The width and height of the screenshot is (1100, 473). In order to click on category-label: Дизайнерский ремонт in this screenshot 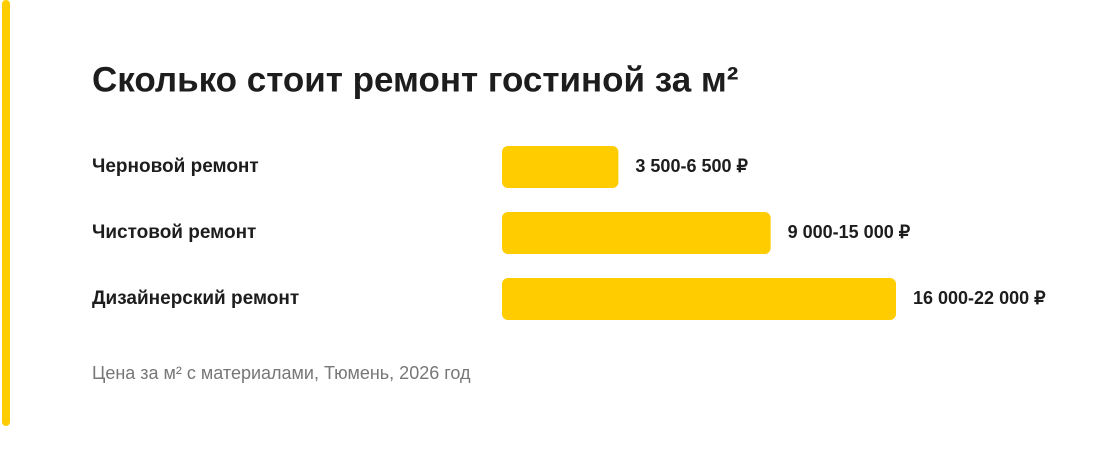, I will do `click(195, 298)`.